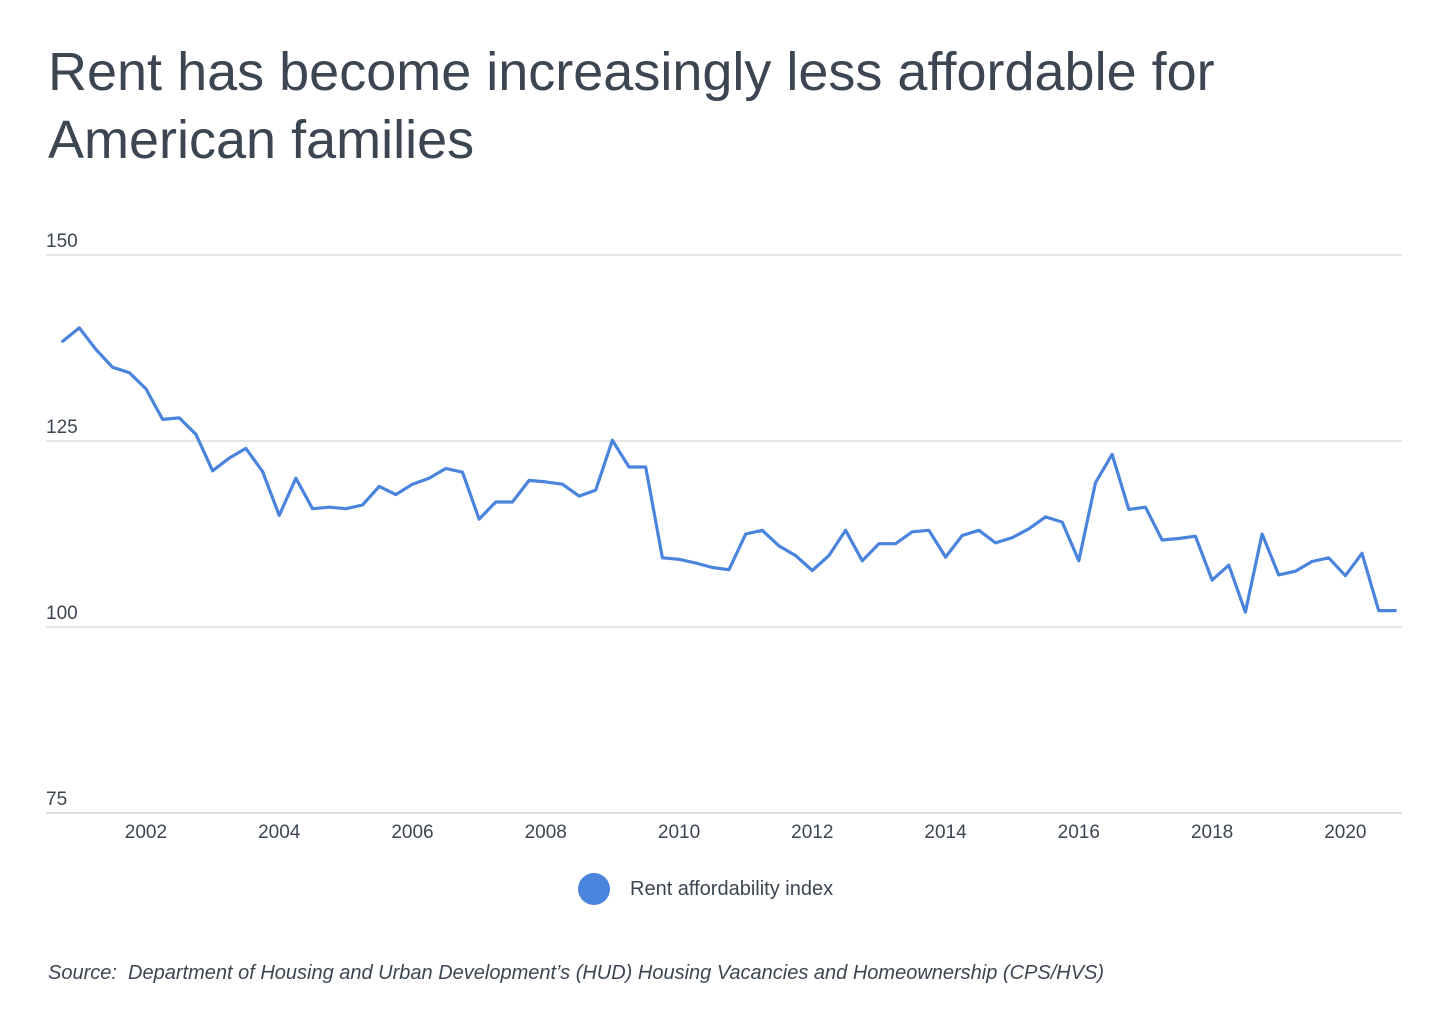 The height and width of the screenshot is (1020, 1450). I want to click on legend: Rent affordability index, so click(705, 889).